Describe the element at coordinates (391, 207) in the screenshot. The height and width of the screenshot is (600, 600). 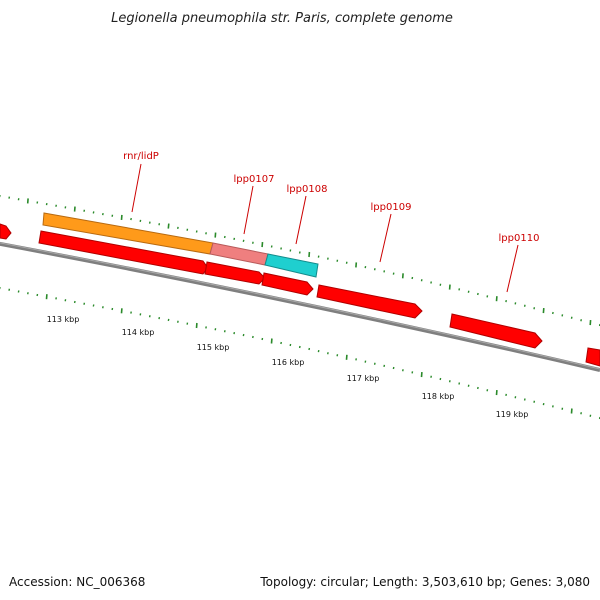
I see `gene-label-lpp0109: lpp0109` at that location.